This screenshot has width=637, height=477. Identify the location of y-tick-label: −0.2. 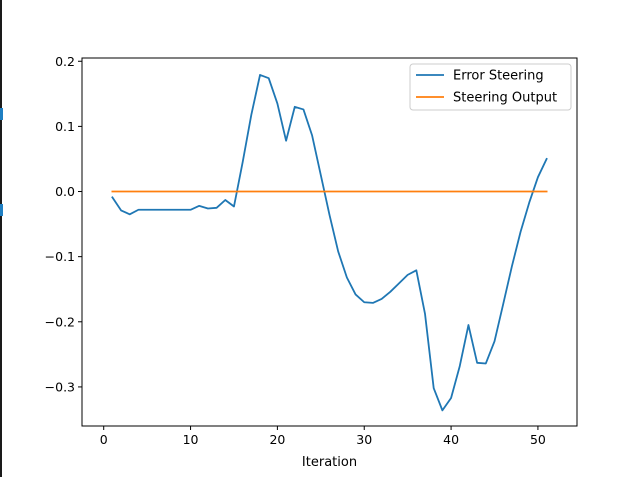
(60, 321).